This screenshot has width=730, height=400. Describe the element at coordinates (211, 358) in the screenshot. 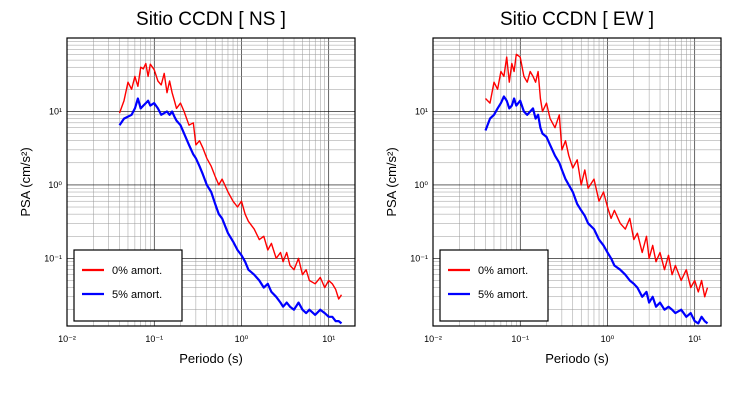

I see `chart-1-x-axis-label: Periodo (s)` at that location.